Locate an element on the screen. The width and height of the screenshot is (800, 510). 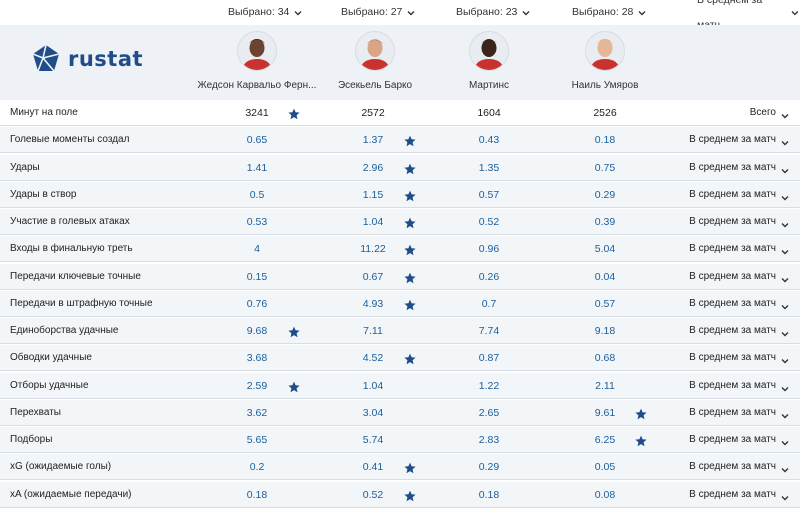
stat-value-player-4: 9.61 is located at coordinates (605, 412).